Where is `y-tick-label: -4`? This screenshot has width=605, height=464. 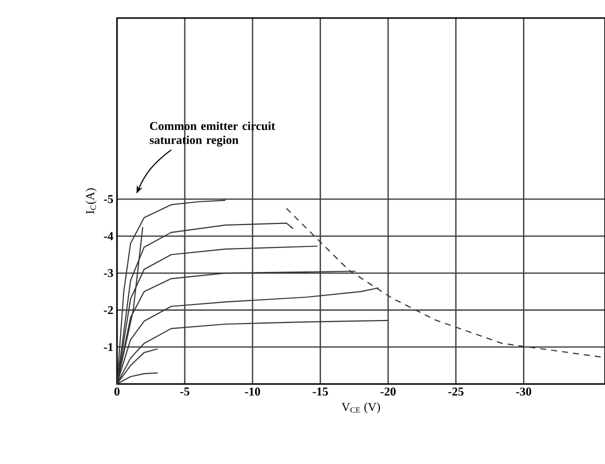 y-tick-label: -4 is located at coordinates (109, 236).